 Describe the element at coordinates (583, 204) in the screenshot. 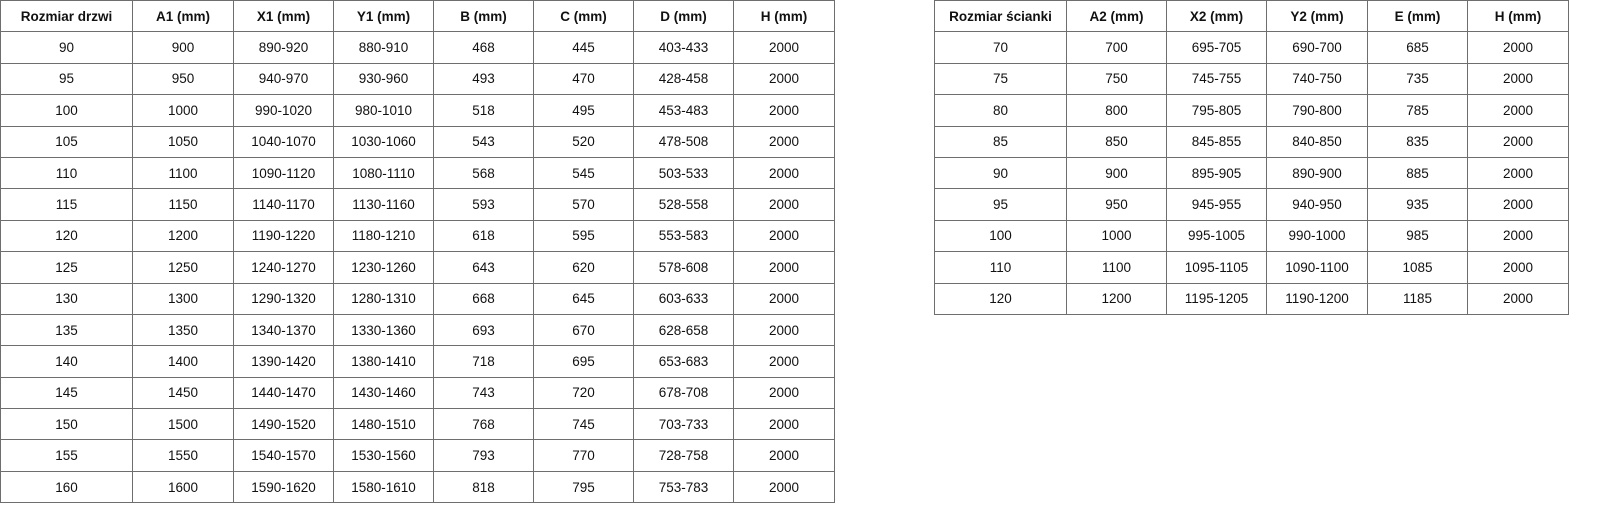

I see `table-cell: 570` at that location.